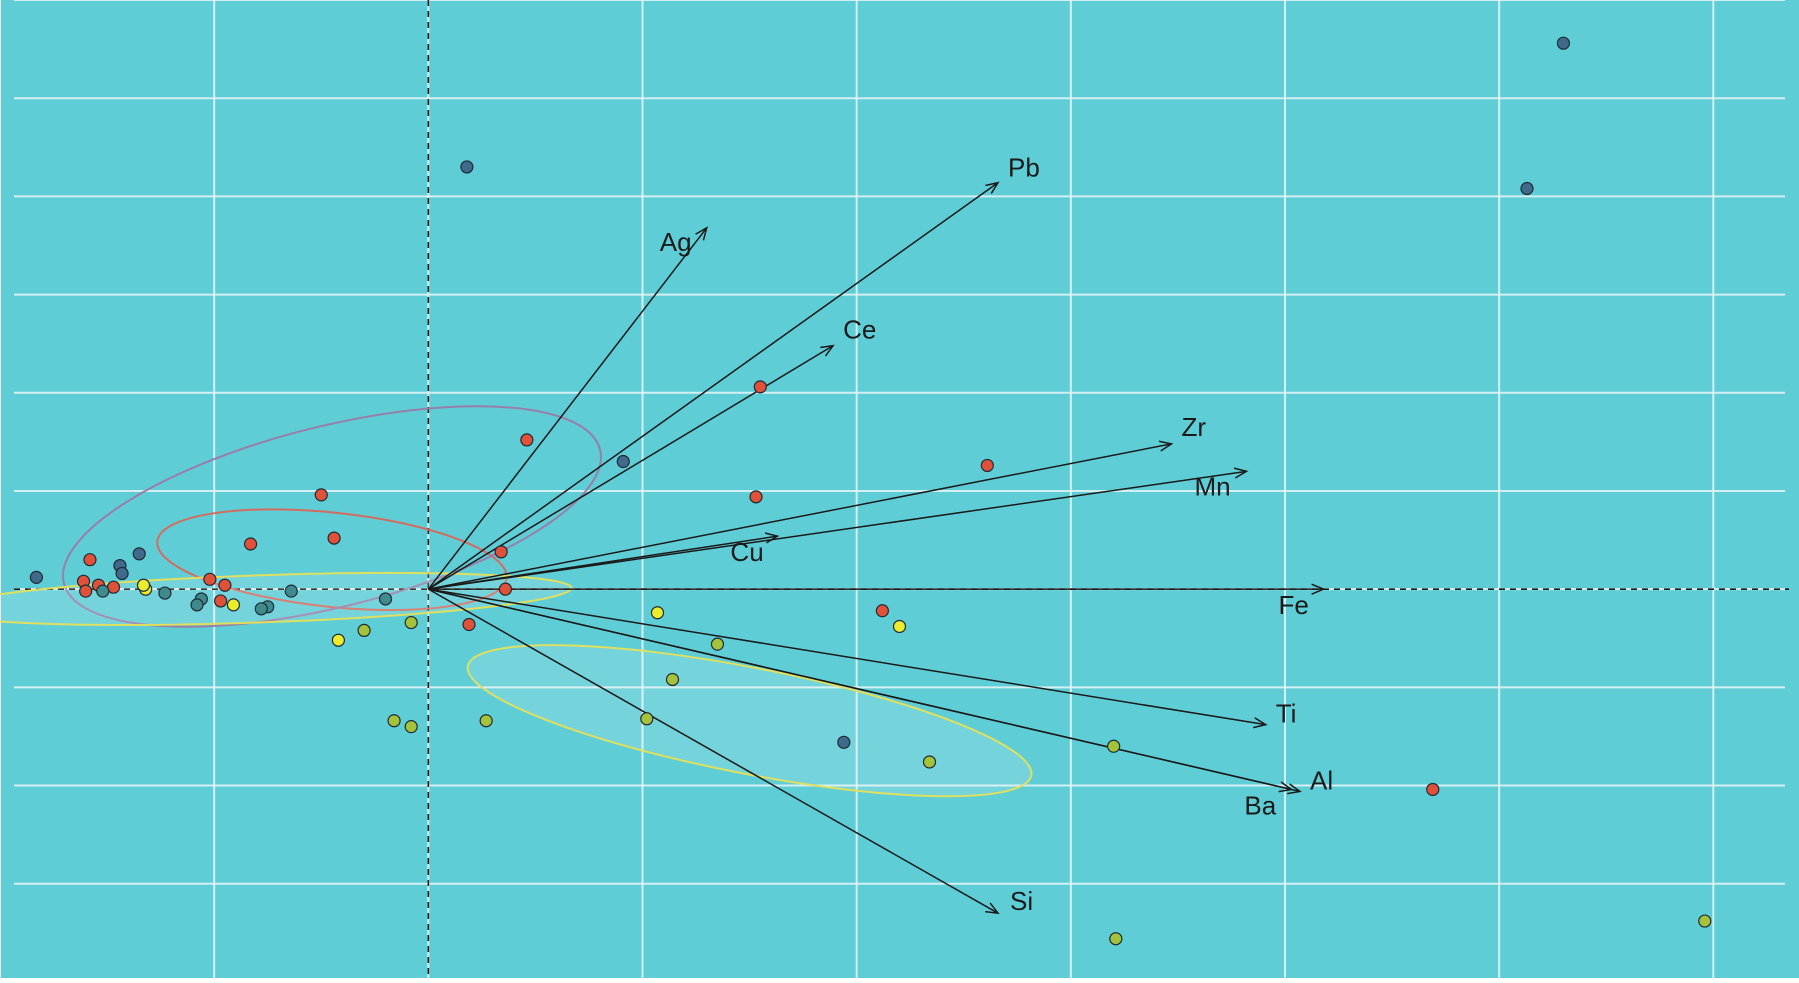  I want to click on loading-arrow-cu, so click(602, 563).